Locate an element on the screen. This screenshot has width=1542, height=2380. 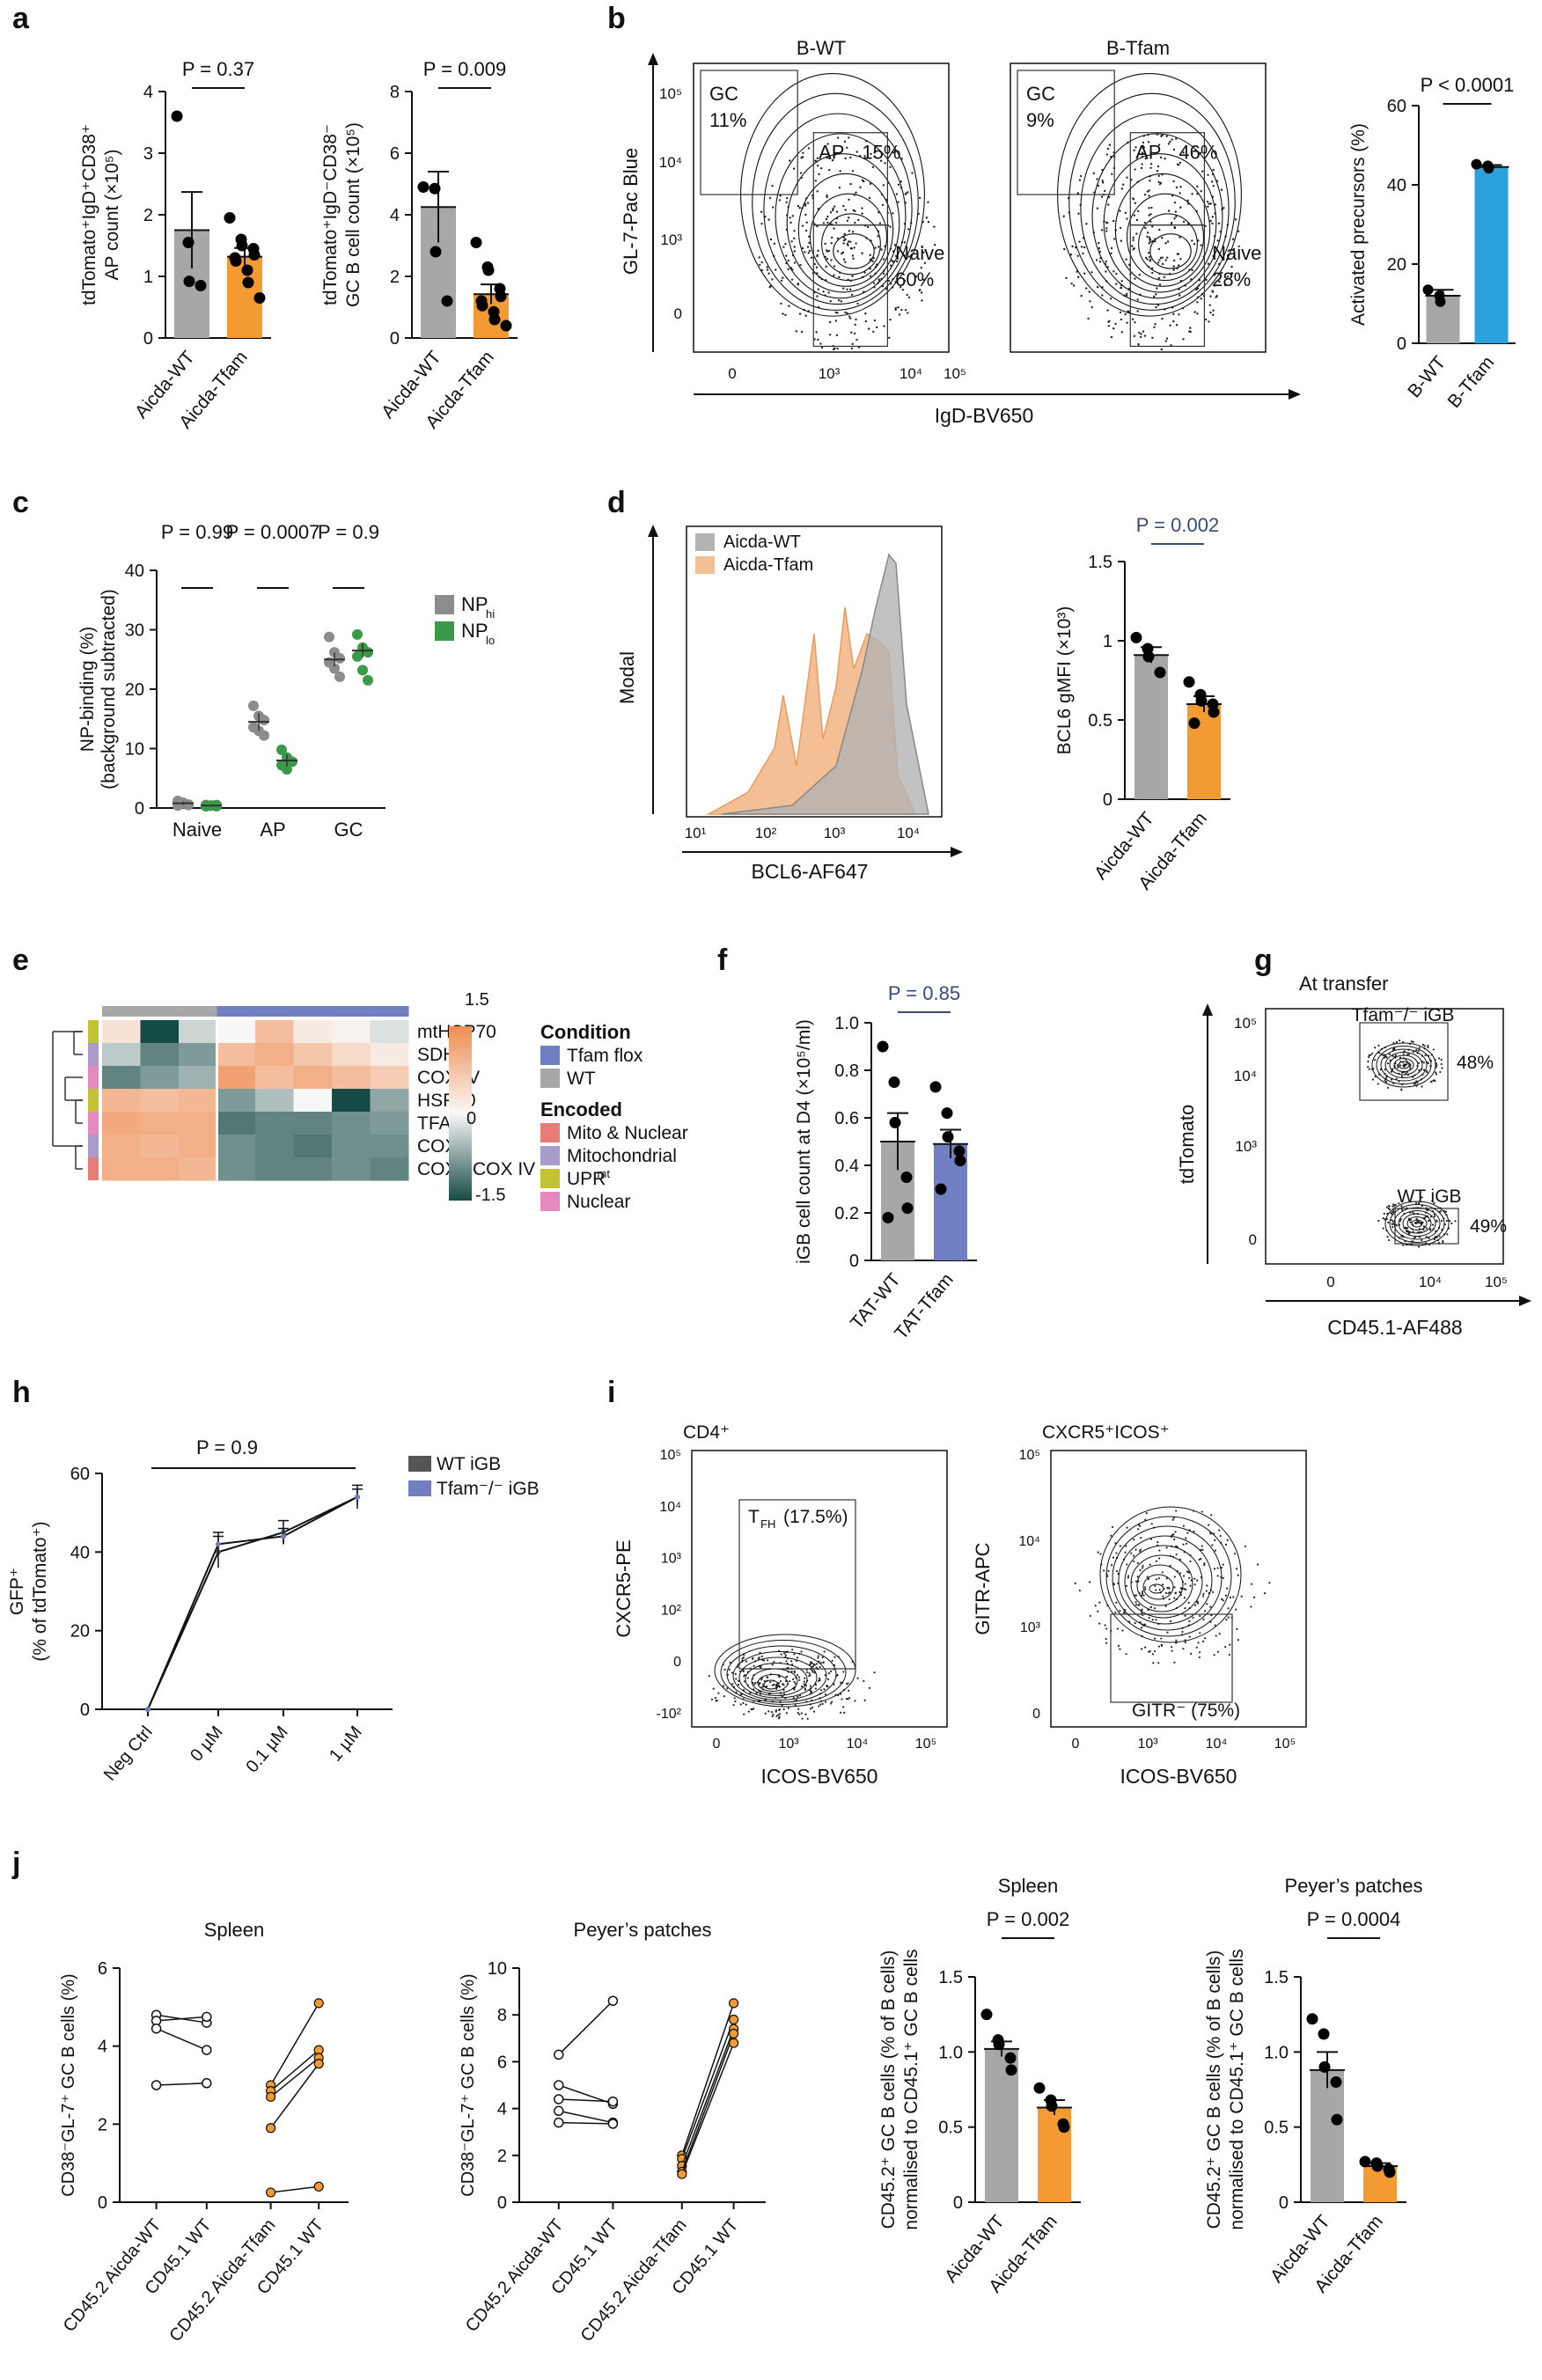
bar-Aicda-WT is located at coordinates (1151, 727).